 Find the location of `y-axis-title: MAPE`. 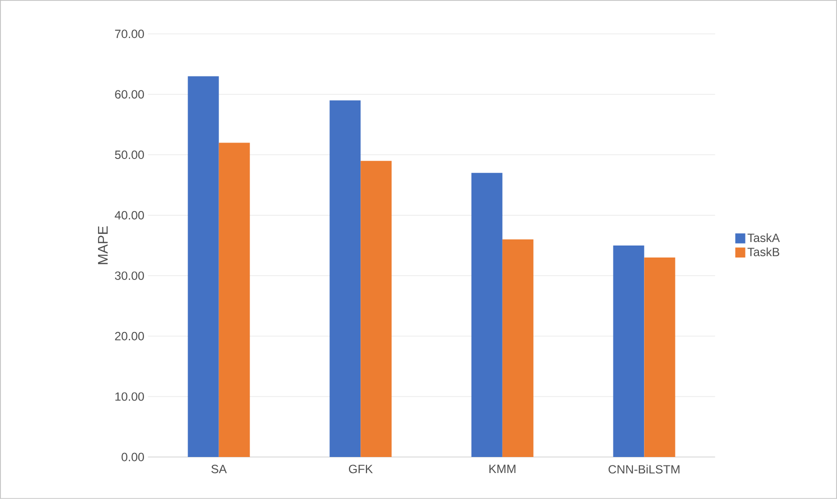

y-axis-title: MAPE is located at coordinates (103, 245).